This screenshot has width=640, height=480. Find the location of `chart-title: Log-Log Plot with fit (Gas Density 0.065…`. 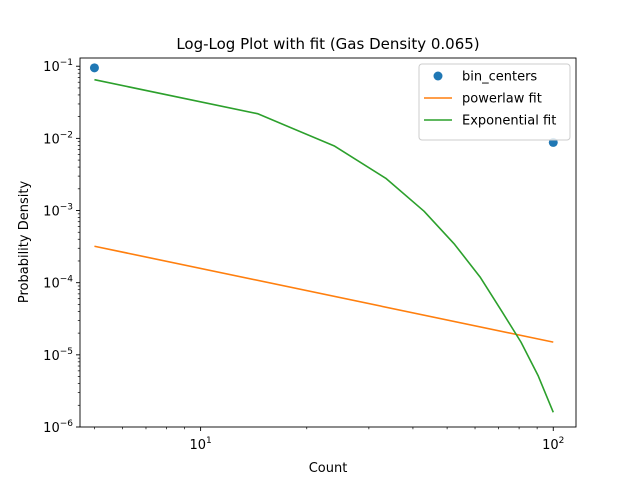

chart-title: Log-Log Plot with fit (Gas Density 0.065… is located at coordinates (327, 44).